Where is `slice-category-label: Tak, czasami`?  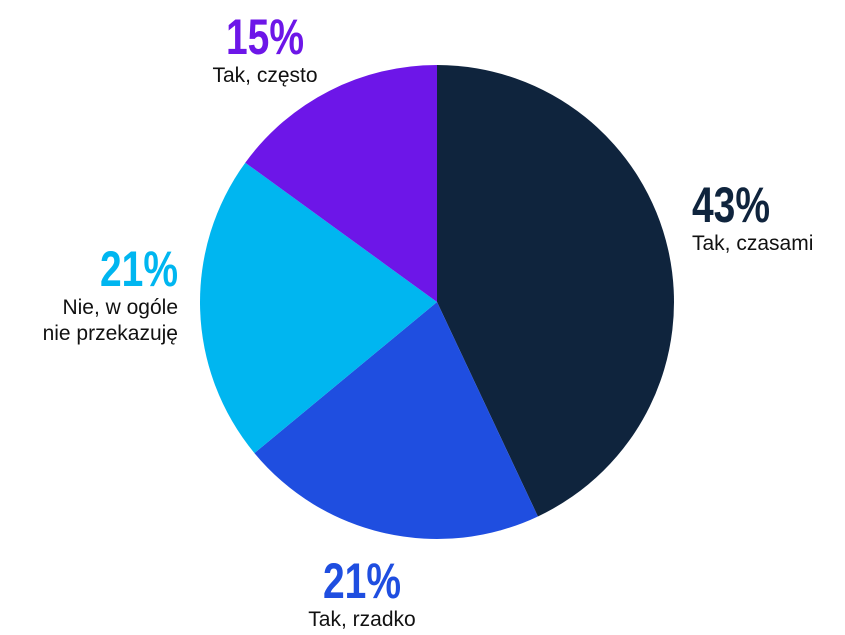 slice-category-label: Tak, czasami is located at coordinates (752, 243).